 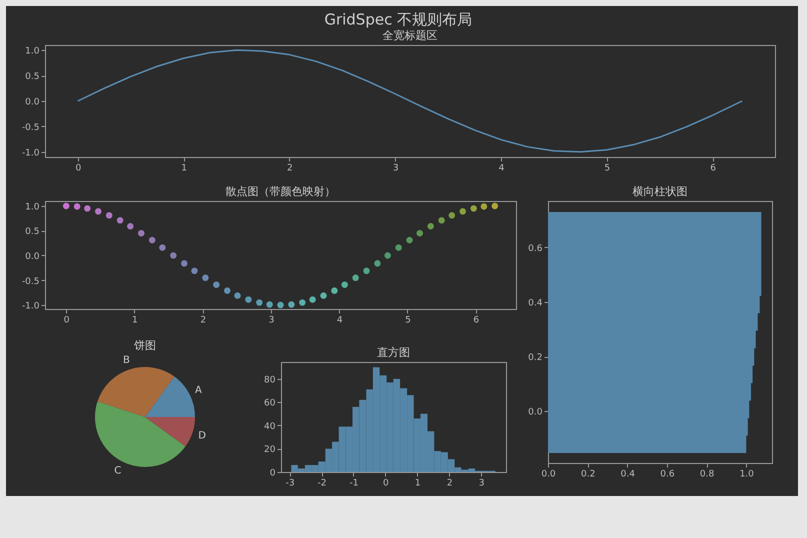 What do you see at coordinates (118, 470) in the screenshot?
I see `slice-label: C` at bounding box center [118, 470].